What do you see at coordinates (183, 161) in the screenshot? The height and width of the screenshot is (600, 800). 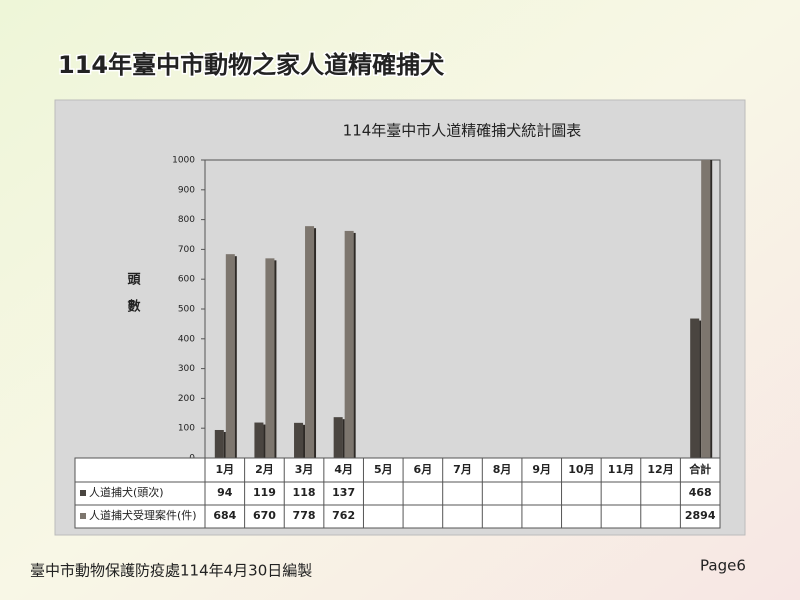 I see `y-tick-label: 1000` at bounding box center [183, 161].